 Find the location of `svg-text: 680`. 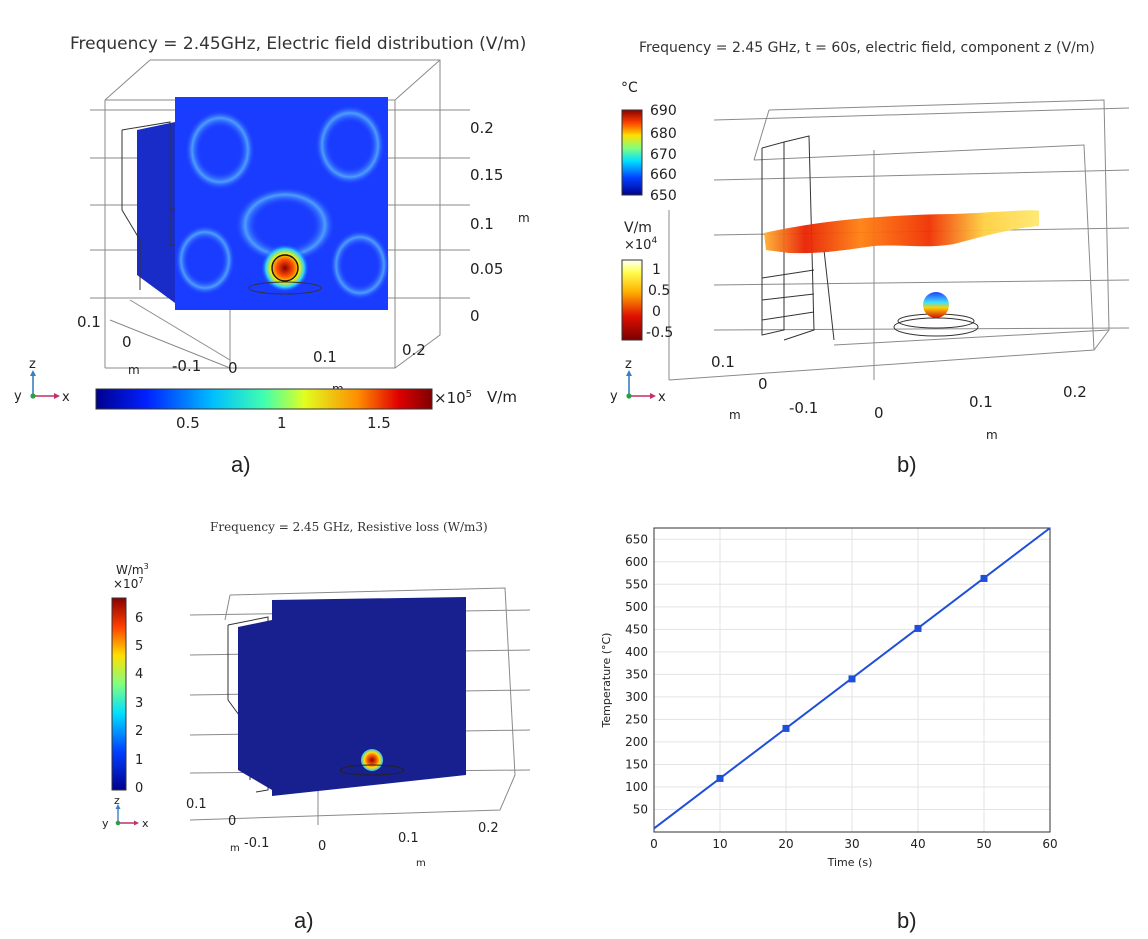

svg-text: 680 is located at coordinates (663, 134).